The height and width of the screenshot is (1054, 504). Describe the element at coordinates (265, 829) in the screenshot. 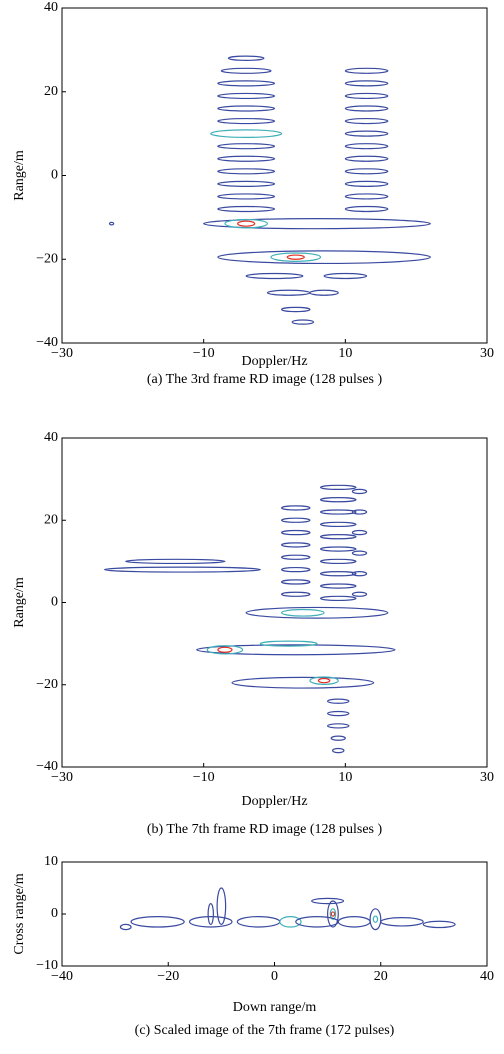

I see `caption: (b) The 7th frame RD image (128 pulses )` at that location.